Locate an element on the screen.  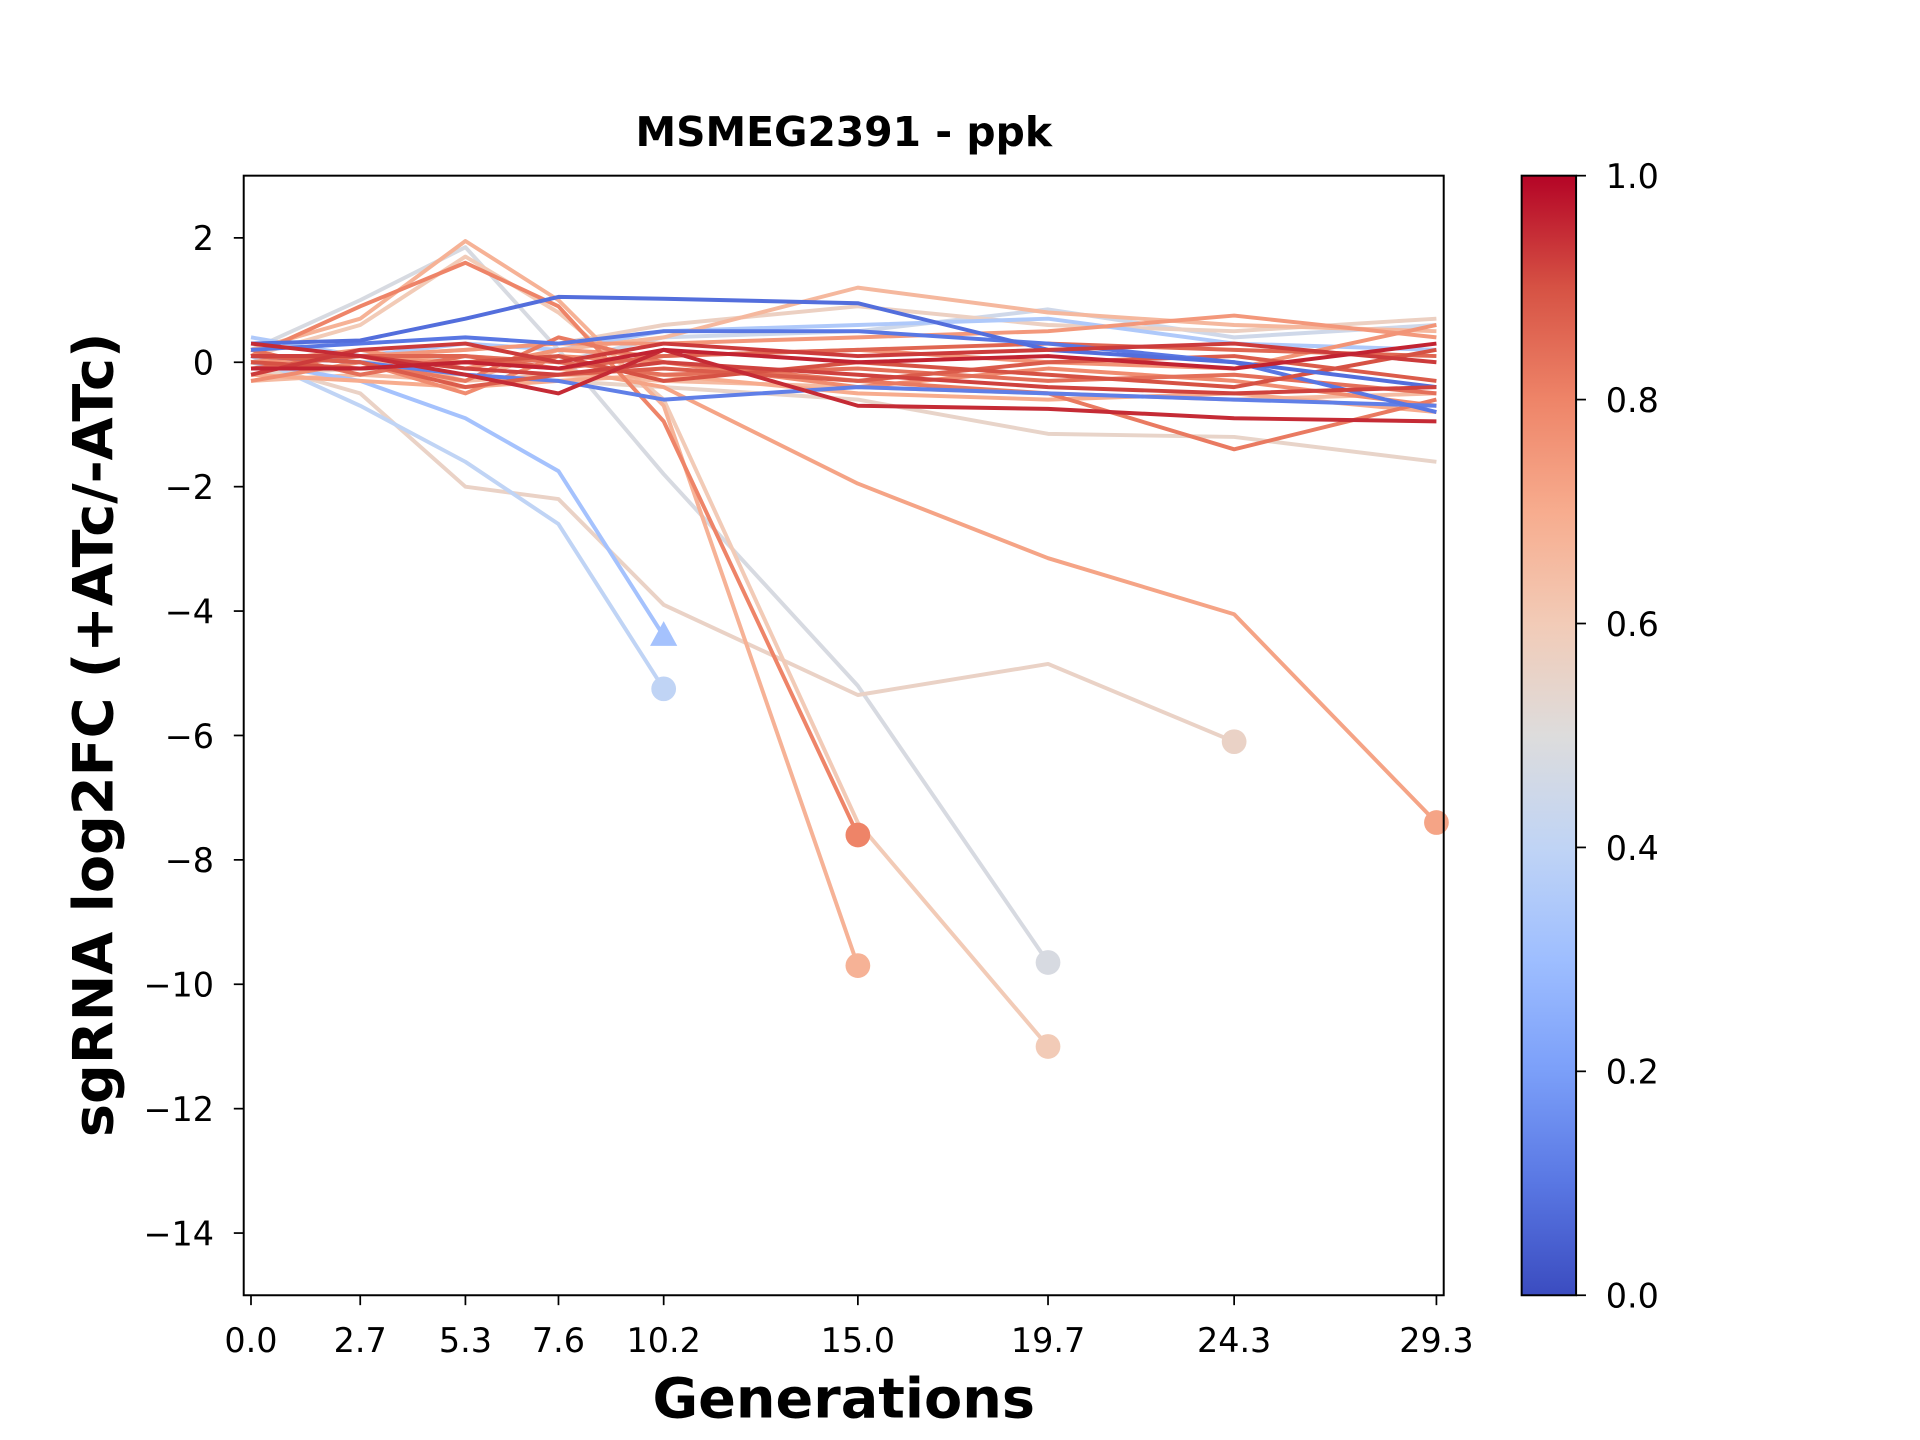
y-tick-label: −4 is located at coordinates (189, 611).